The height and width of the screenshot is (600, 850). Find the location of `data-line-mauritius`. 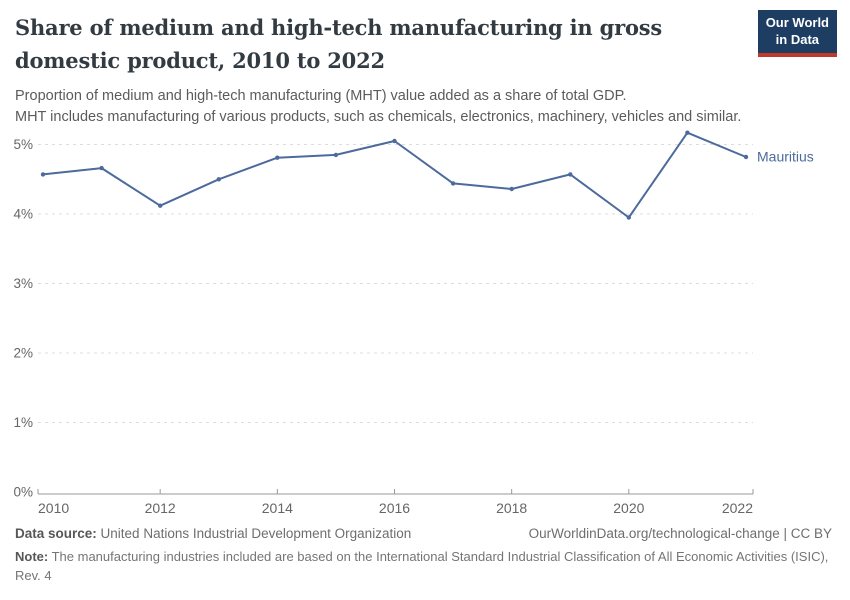

data-line-mauritius is located at coordinates (394, 175).